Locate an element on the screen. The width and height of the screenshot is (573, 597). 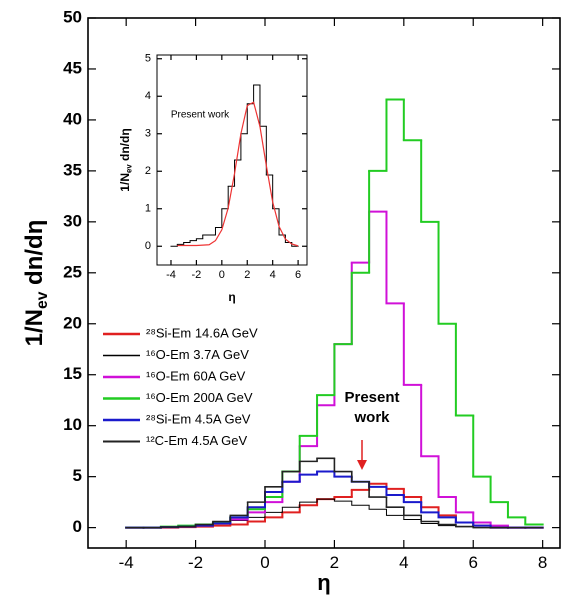
y-tick-label: 20 is located at coordinates (72, 322).